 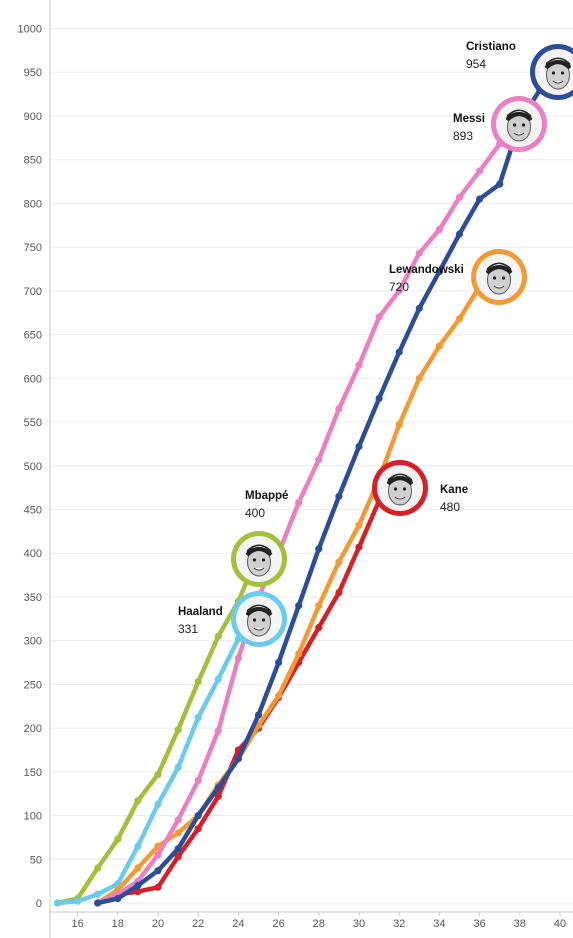 I want to click on label-cristiano: Cristiano 954, so click(x=491, y=56).